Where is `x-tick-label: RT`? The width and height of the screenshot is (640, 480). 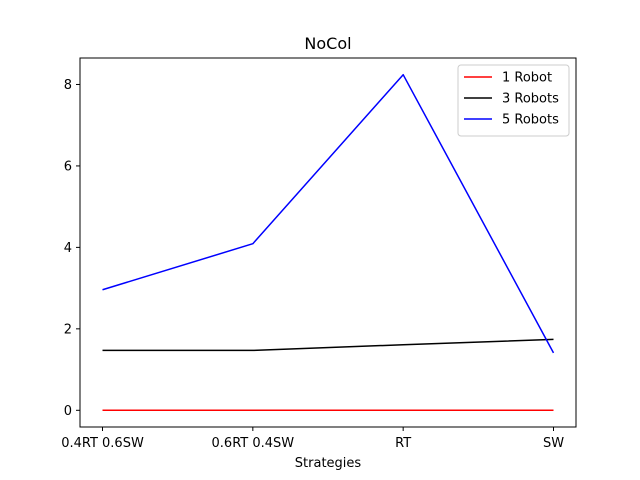
x-tick-label: RT is located at coordinates (403, 443).